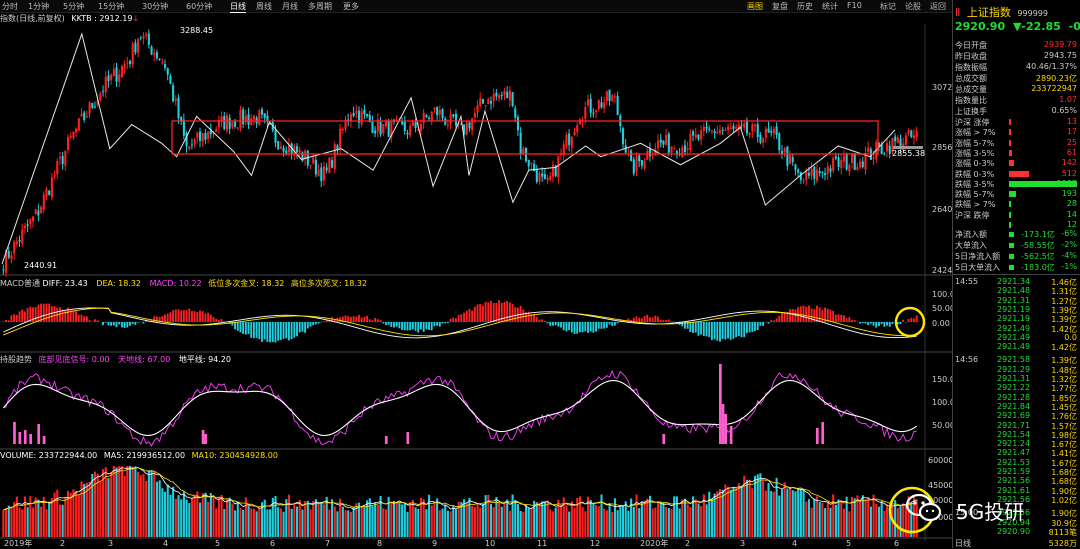  Describe the element at coordinates (155, 6) in the screenshot. I see `period-tab: 30分钟` at that location.